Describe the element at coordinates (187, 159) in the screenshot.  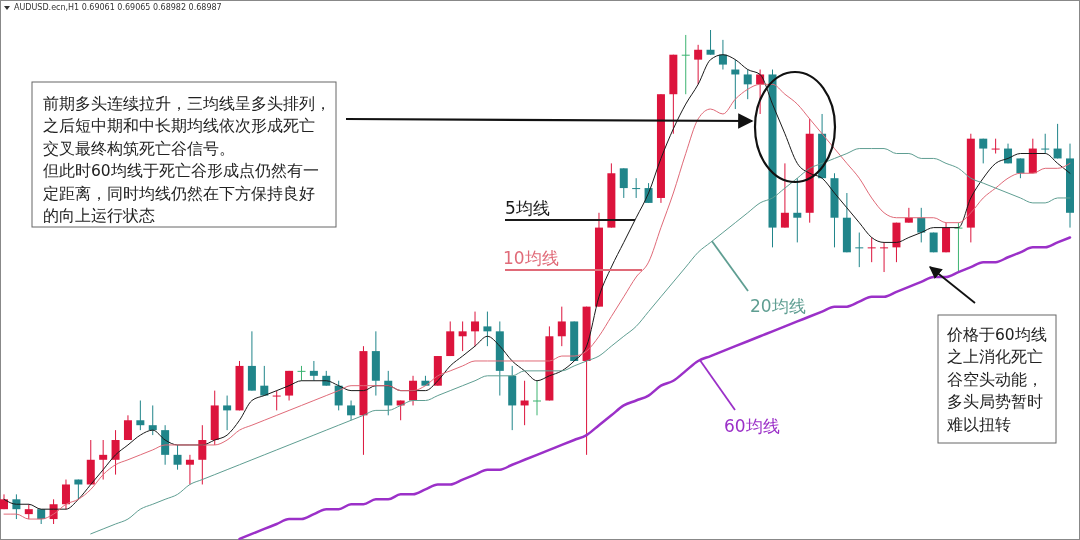
I see `annotation: 前期多头连续拉升，三均线呈多头排列，之后短中期和中长期均线依次形成死亡交叉最终构筑死亡谷信号。但此时60均线于死亡谷形成点仍然有一定距离，同时均线仍然在下方保持良好的向上运行状态` at that location.